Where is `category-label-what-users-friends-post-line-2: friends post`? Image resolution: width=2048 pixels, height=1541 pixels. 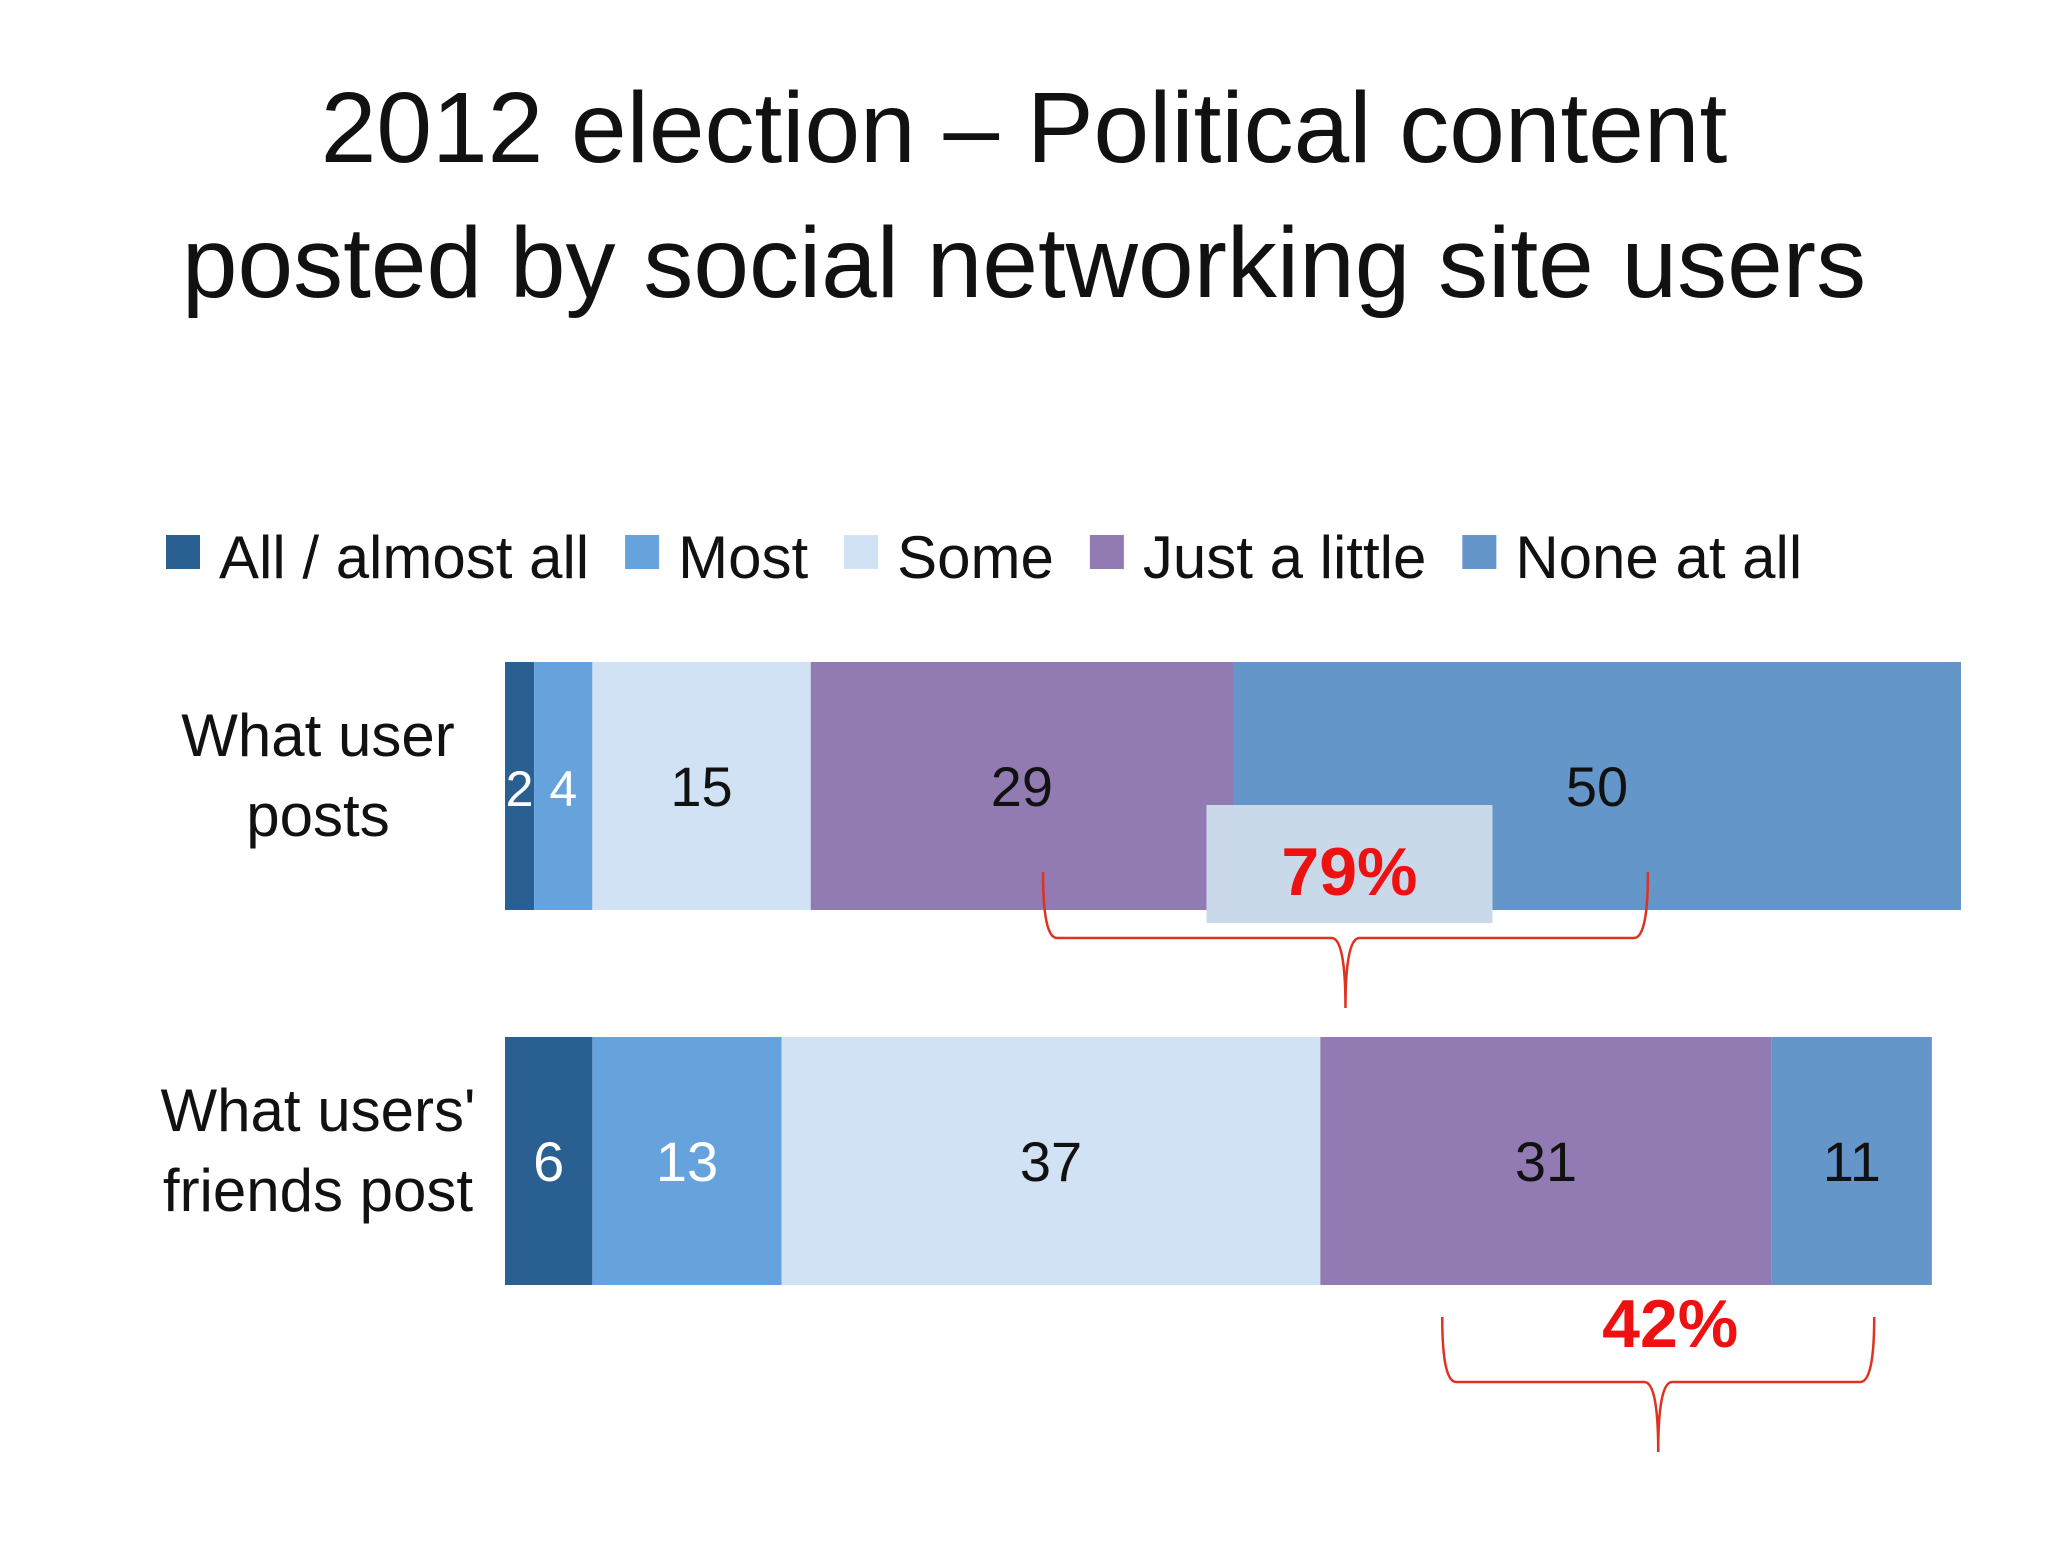 category-label-what-users-friends-post-line-2: friends post is located at coordinates (318, 1190).